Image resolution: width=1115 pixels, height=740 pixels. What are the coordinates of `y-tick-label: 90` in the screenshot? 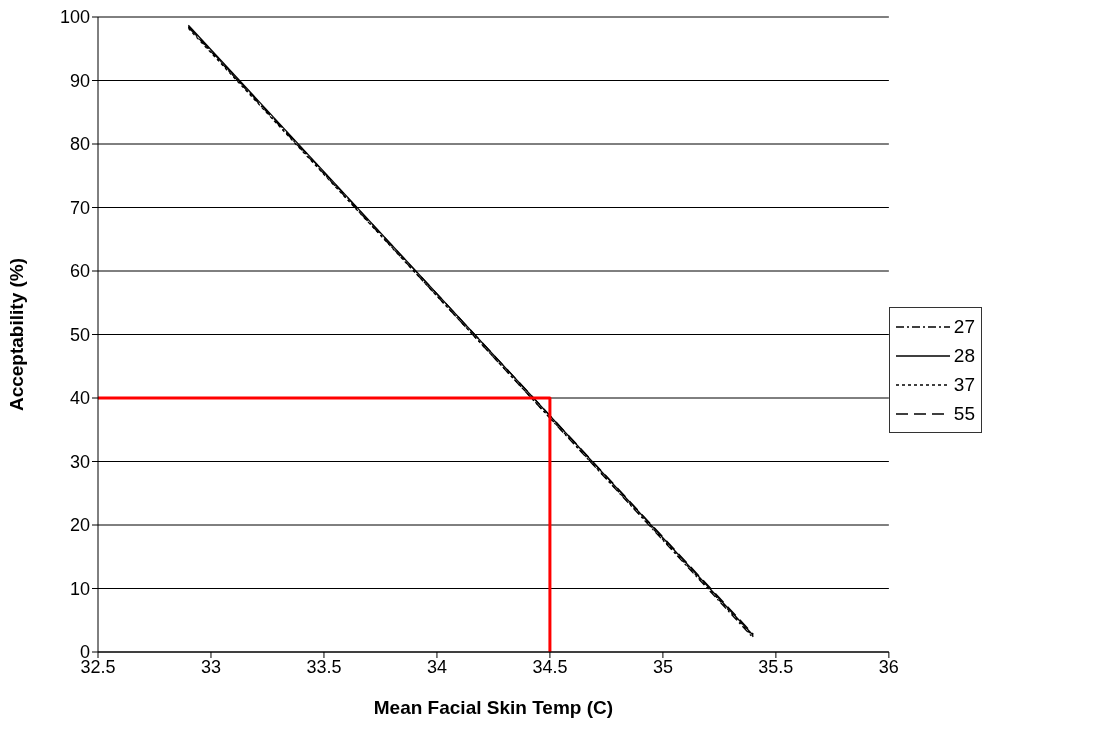 It's located at (79, 80).